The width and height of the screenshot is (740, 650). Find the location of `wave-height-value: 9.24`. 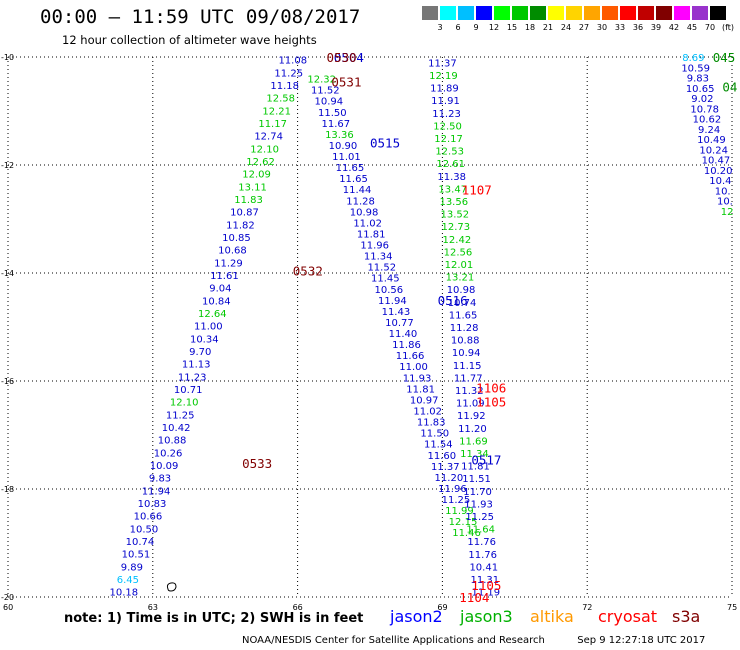

wave-height-value: 9.24 is located at coordinates (709, 130).